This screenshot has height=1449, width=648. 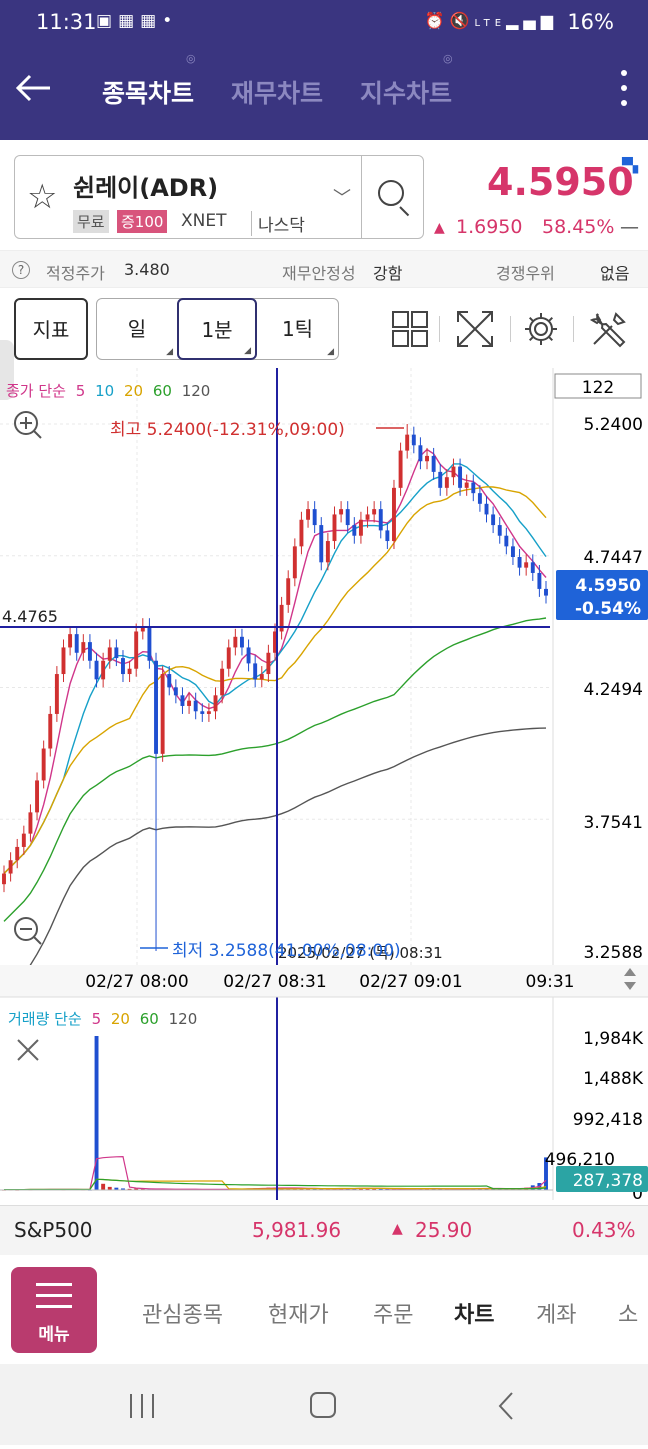 What do you see at coordinates (28, 931) in the screenshot?
I see `zoom-out-icon` at bounding box center [28, 931].